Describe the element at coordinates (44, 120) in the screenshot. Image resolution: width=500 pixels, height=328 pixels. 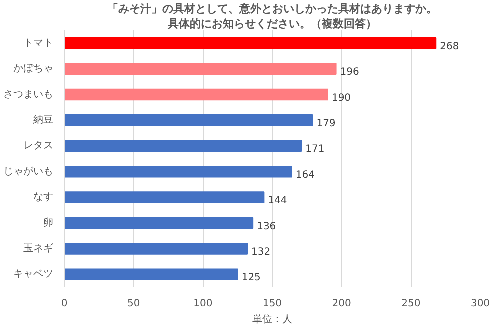
I see `y-tick-label: 納豆` at that location.